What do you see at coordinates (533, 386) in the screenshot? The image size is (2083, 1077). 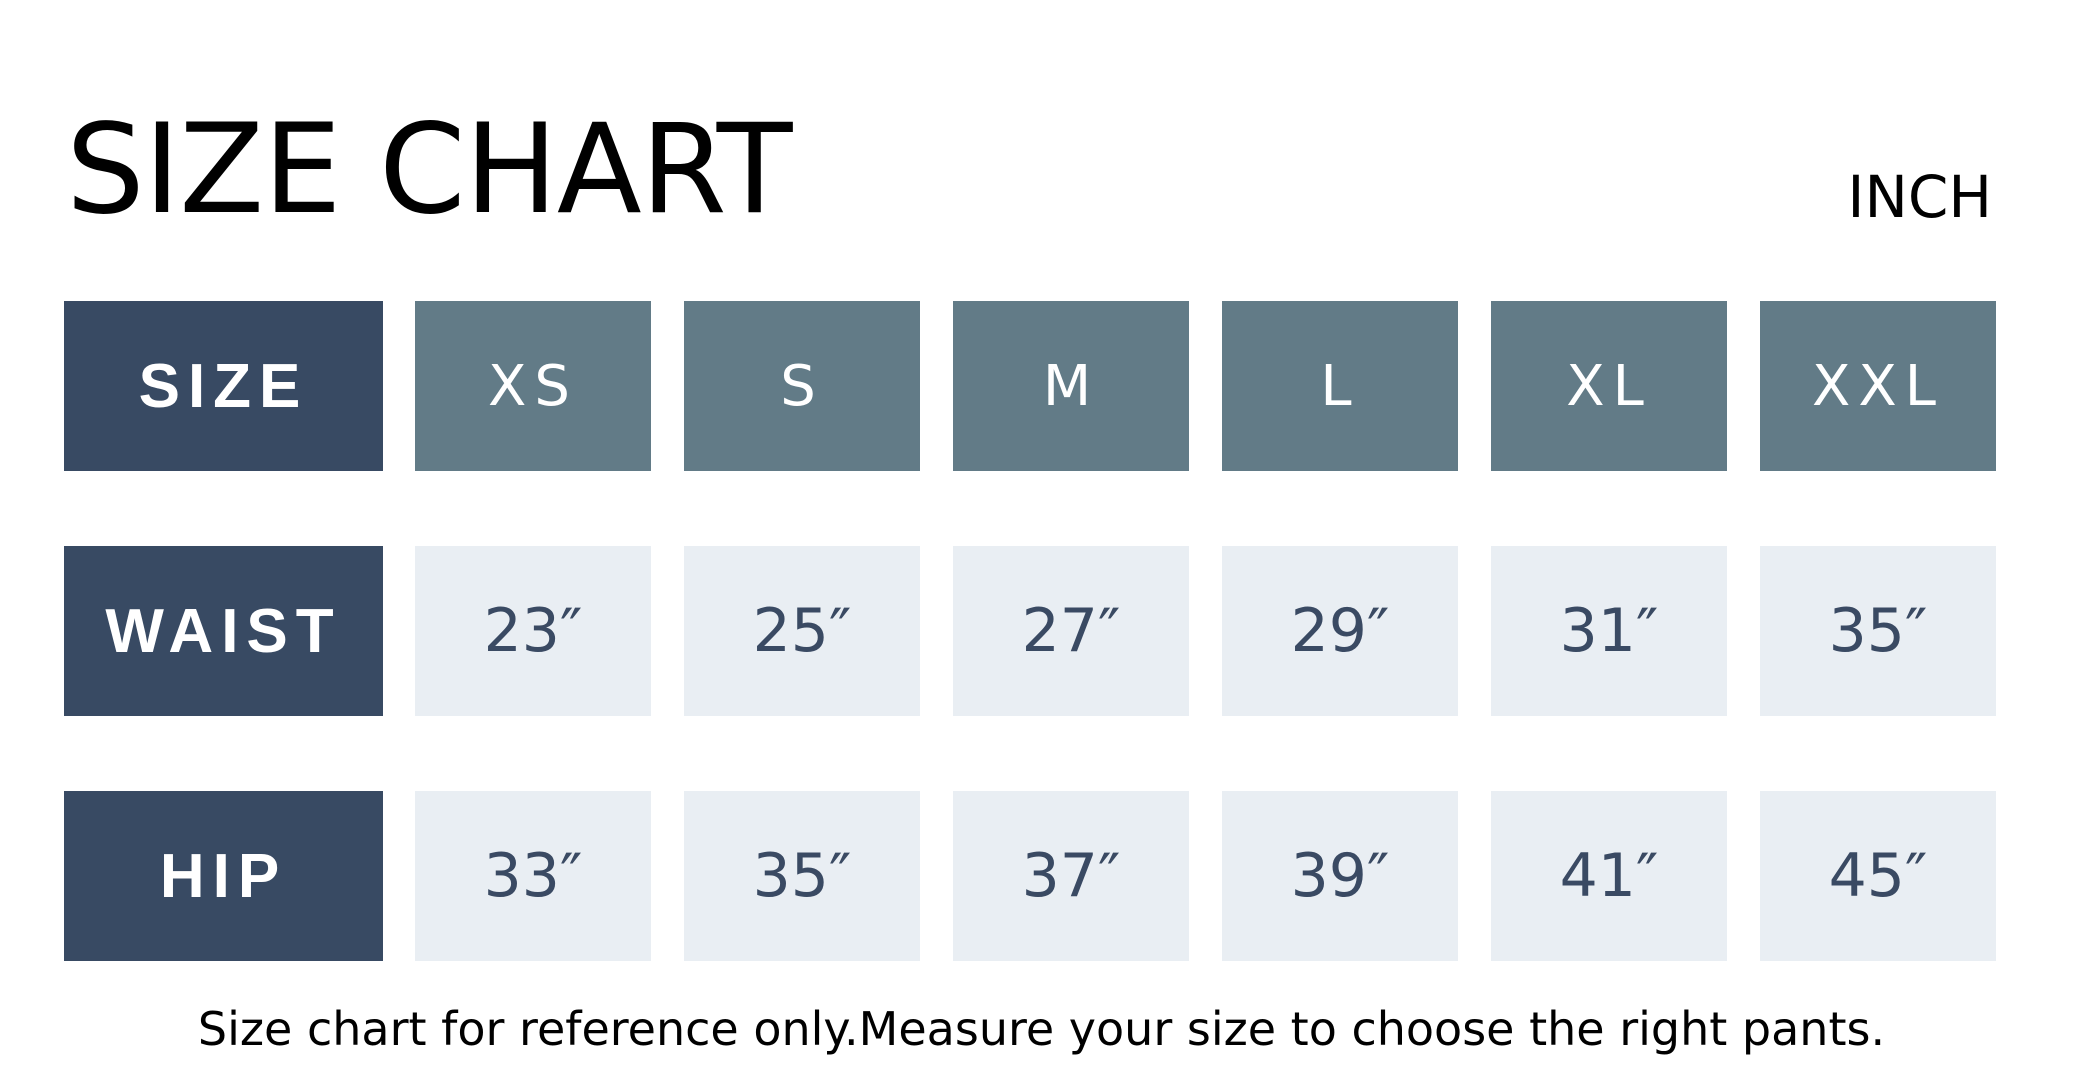 I see `size-header-cell: XS` at bounding box center [533, 386].